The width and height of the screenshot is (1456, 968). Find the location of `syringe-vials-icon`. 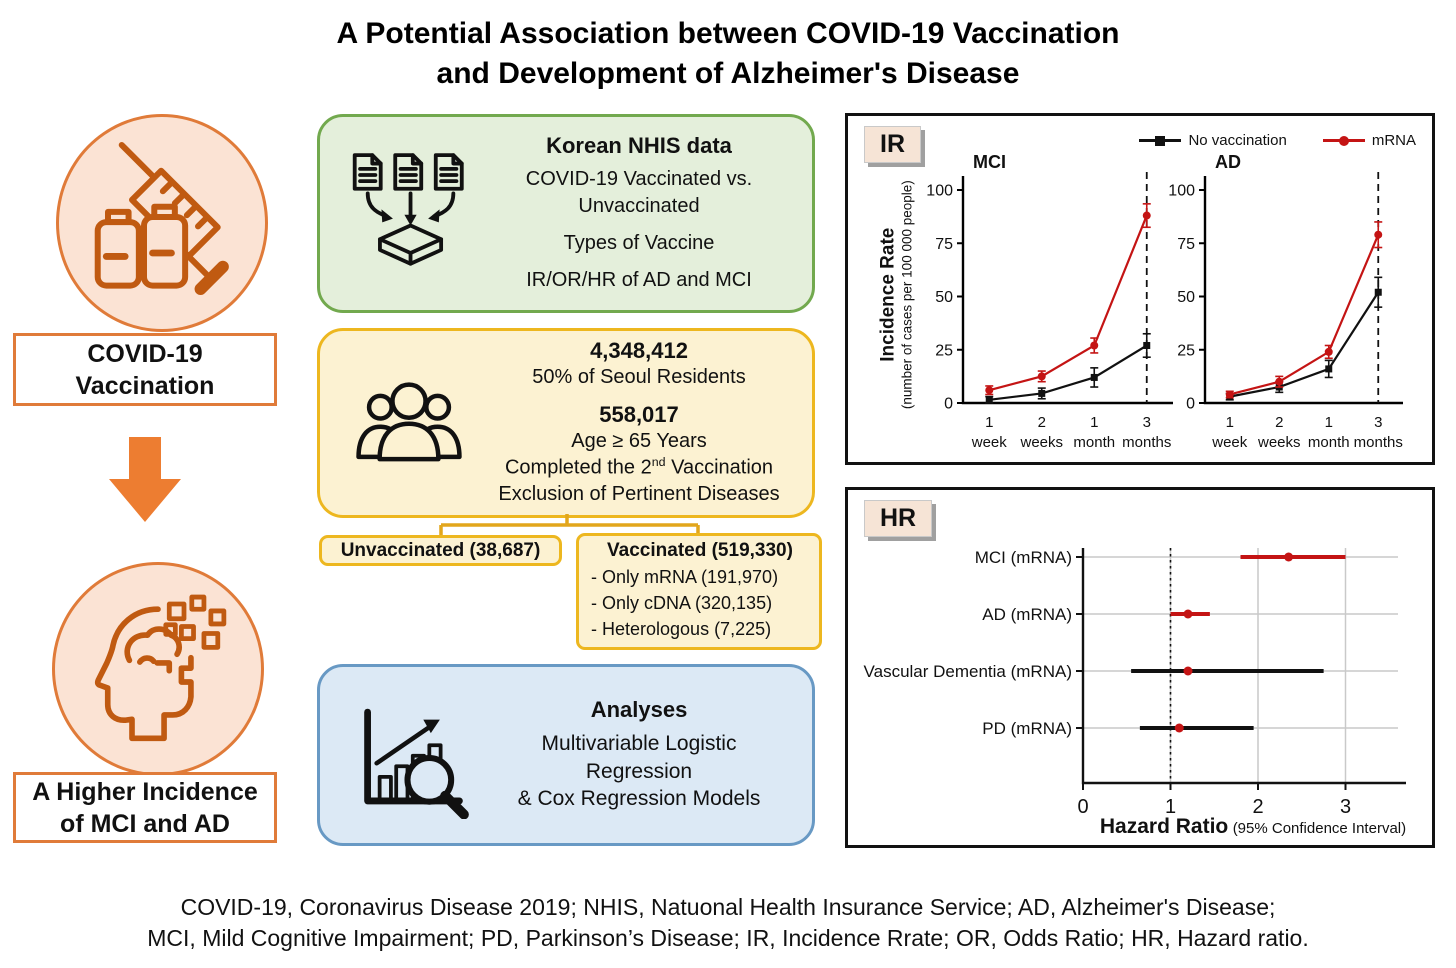

syringe-vials-icon is located at coordinates (161, 218).